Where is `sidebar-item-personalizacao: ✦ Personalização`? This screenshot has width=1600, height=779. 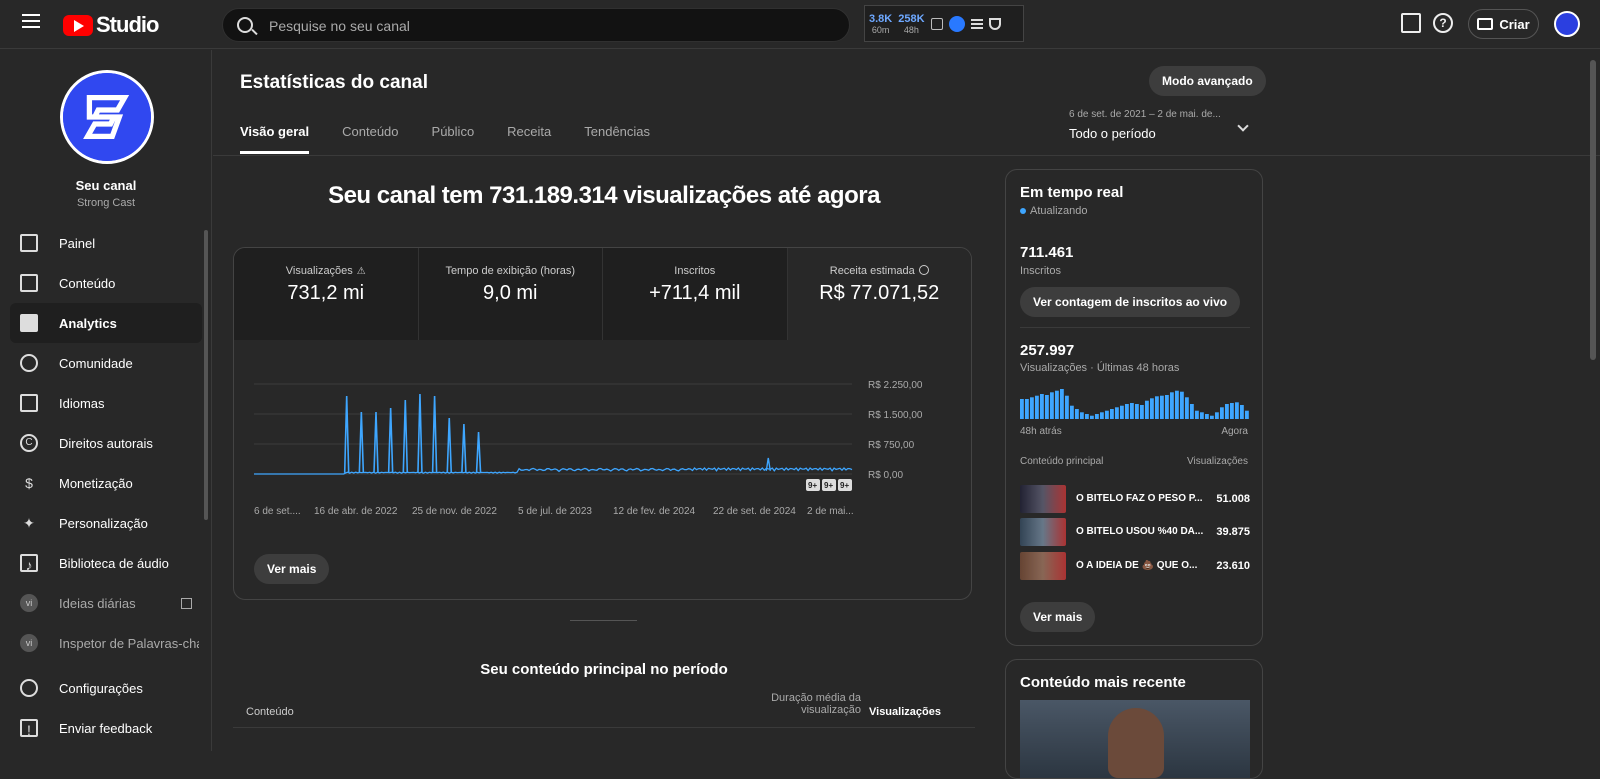 sidebar-item-personalizacao: ✦ Personalização is located at coordinates (106, 523).